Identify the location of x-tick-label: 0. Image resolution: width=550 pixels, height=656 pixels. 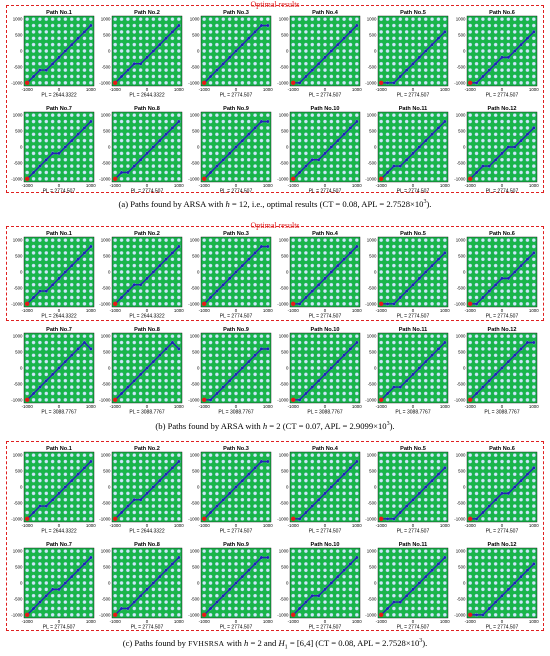
(147, 406).